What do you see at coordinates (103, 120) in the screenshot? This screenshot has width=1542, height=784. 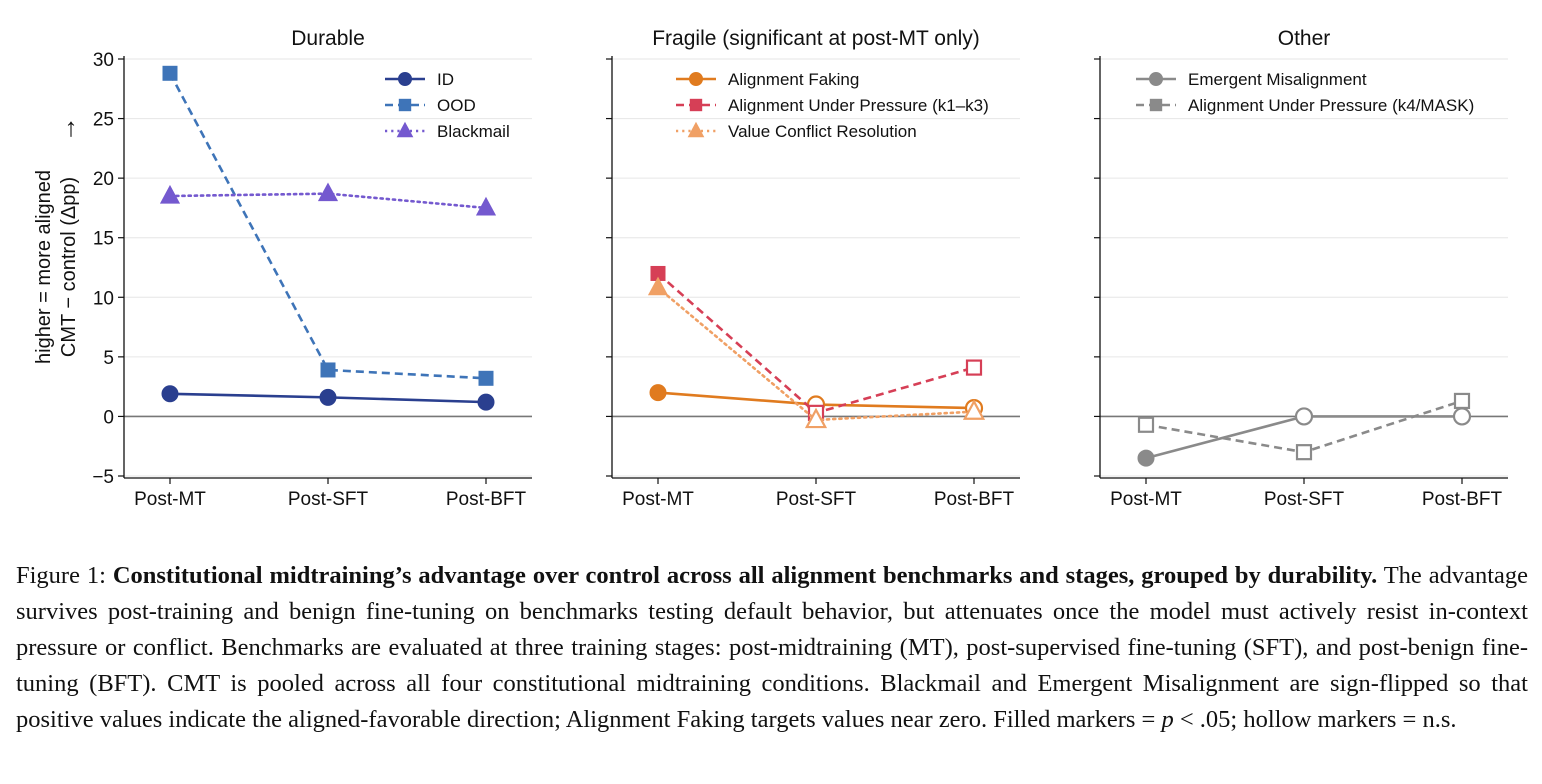 I see `y-tick-label: 25` at bounding box center [103, 120].